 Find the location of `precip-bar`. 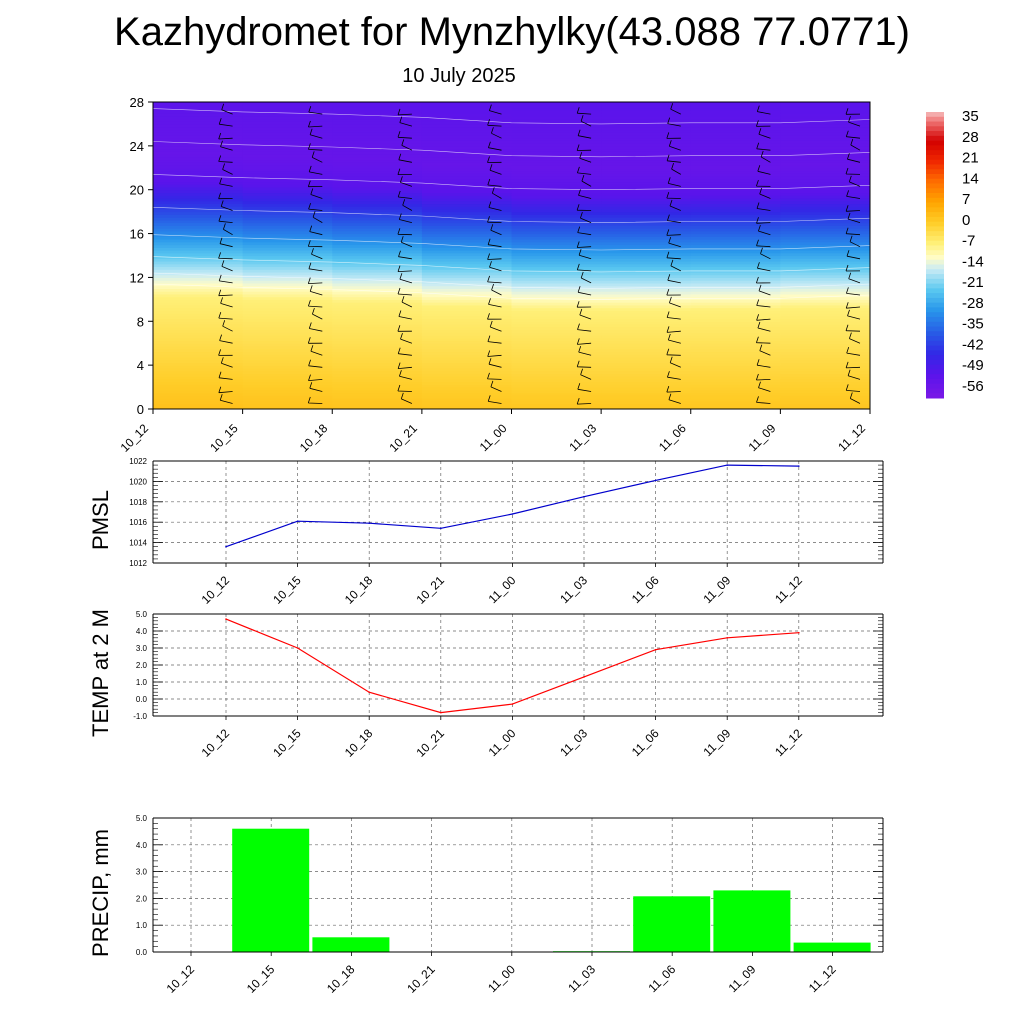

precip-bar is located at coordinates (672, 924).